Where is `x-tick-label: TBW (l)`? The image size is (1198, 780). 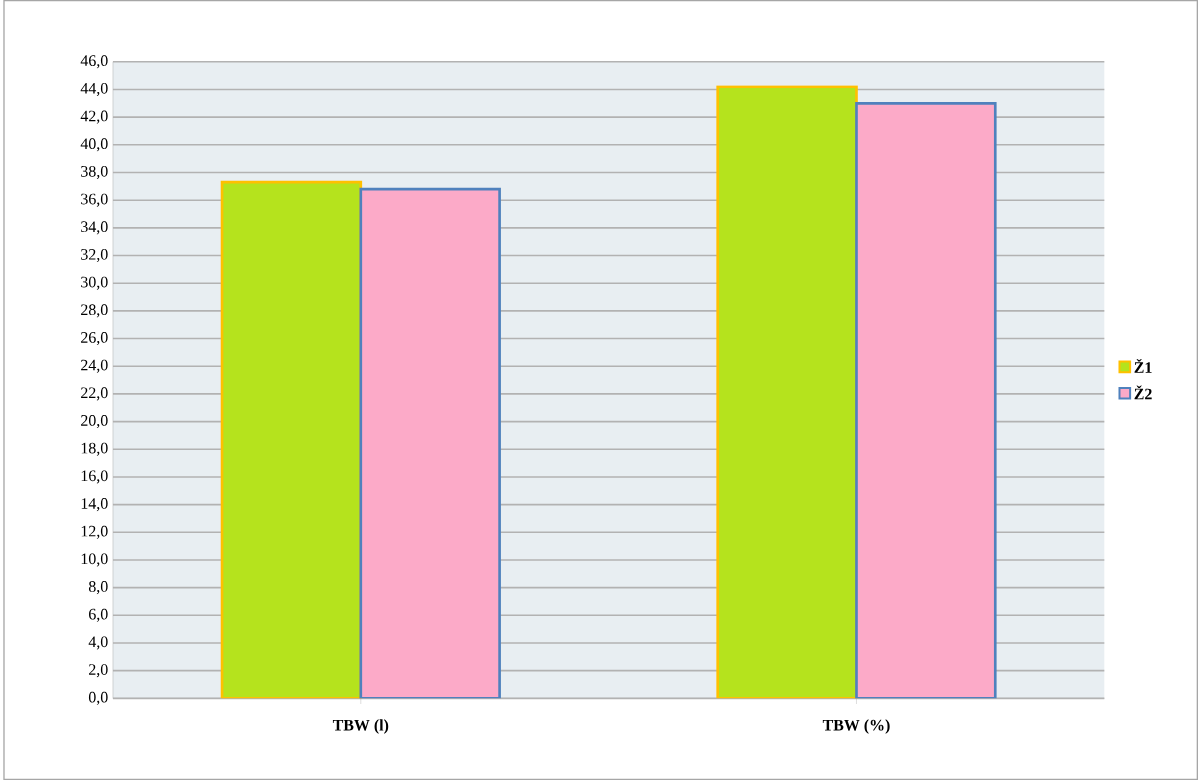
x-tick-label: TBW (l) is located at coordinates (360, 726).